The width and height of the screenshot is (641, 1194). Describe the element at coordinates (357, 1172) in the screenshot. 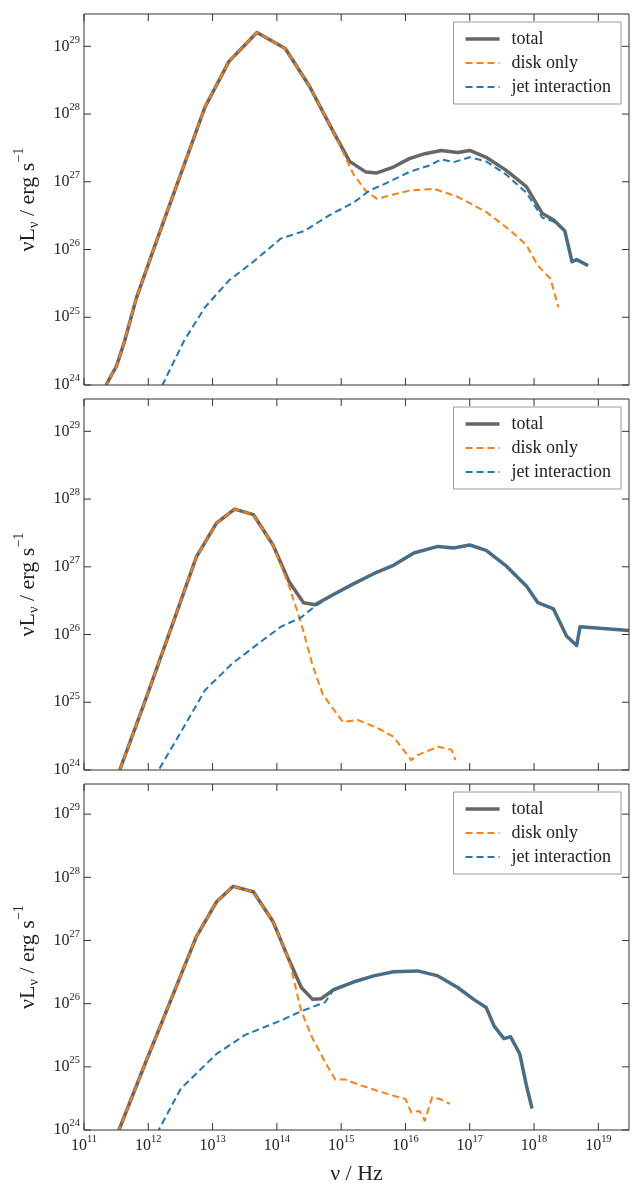

I see `x-axis-title: ν / Hz` at that location.